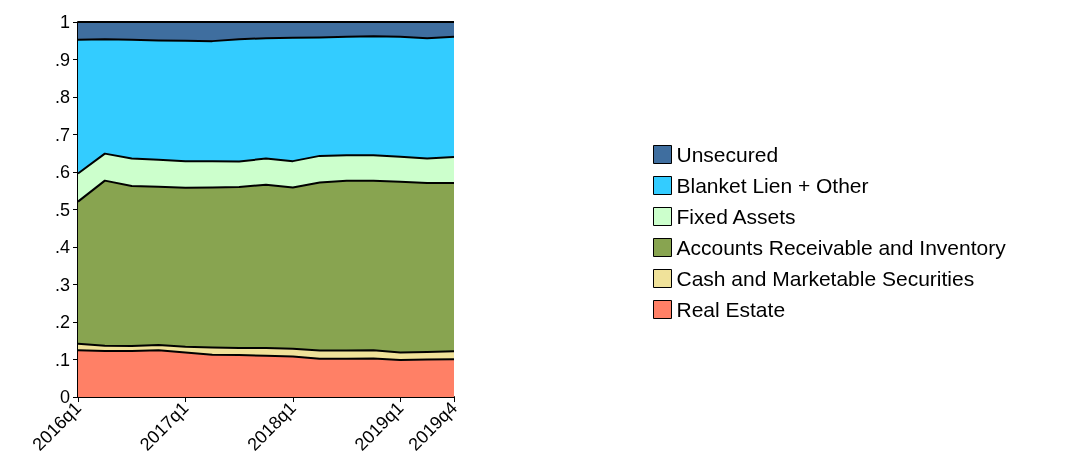 The width and height of the screenshot is (1076, 464). Describe the element at coordinates (62, 209) in the screenshot. I see `y-tick-label: .5` at that location.